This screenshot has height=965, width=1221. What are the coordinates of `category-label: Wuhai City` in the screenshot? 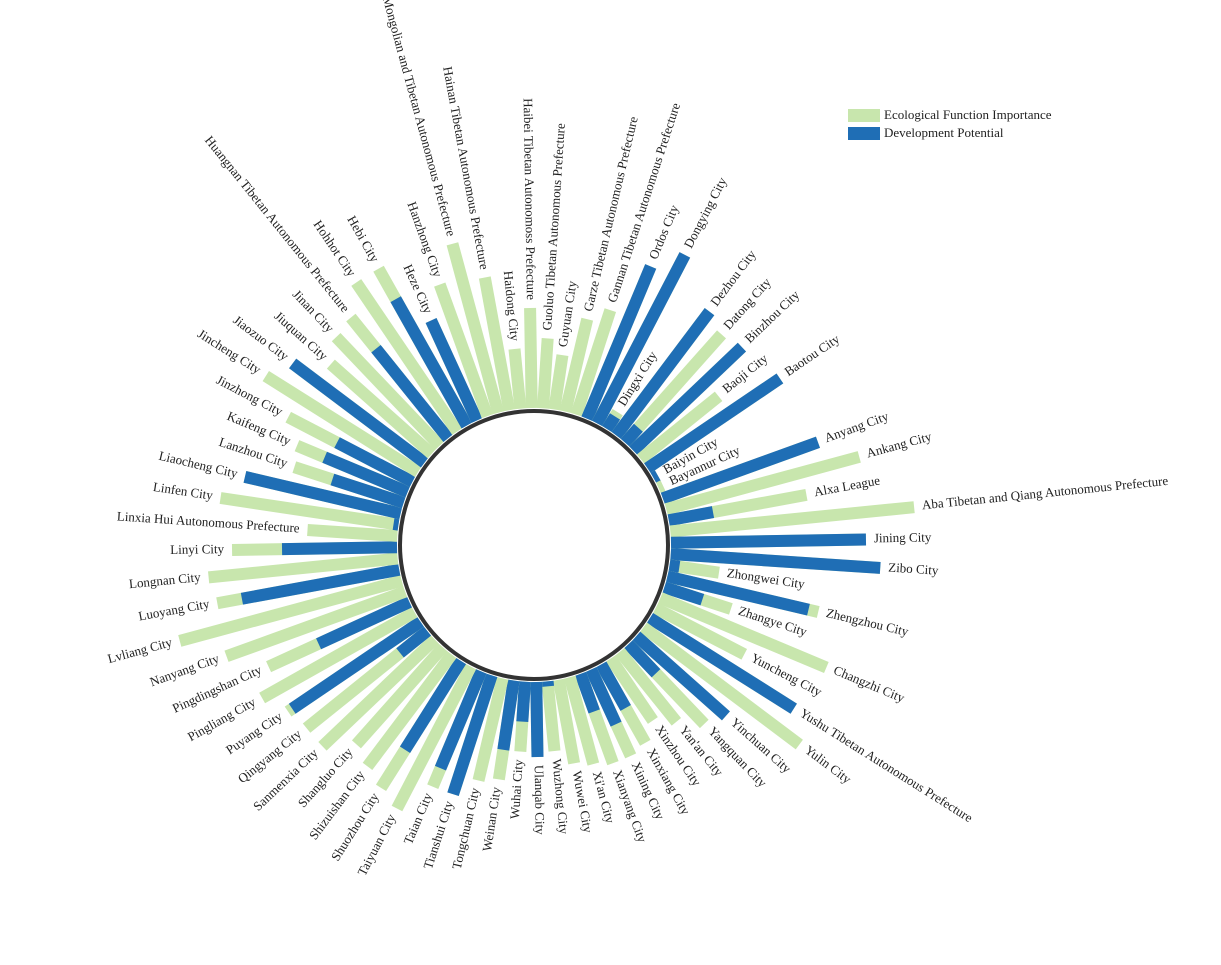 It's located at (516, 788).